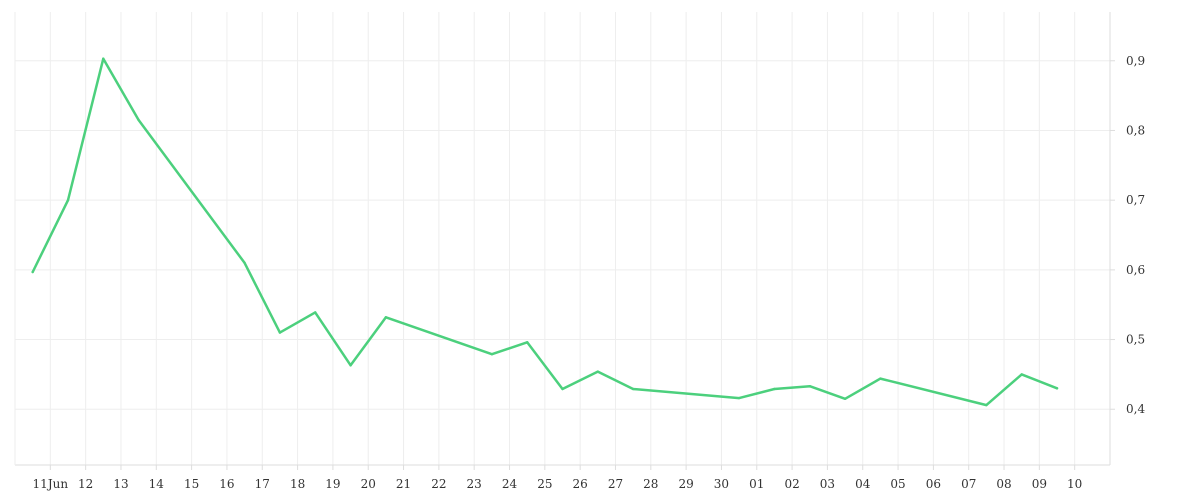 This screenshot has height=500, width=1200. Describe the element at coordinates (933, 484) in the screenshot. I see `x-tick-label: 06` at that location.